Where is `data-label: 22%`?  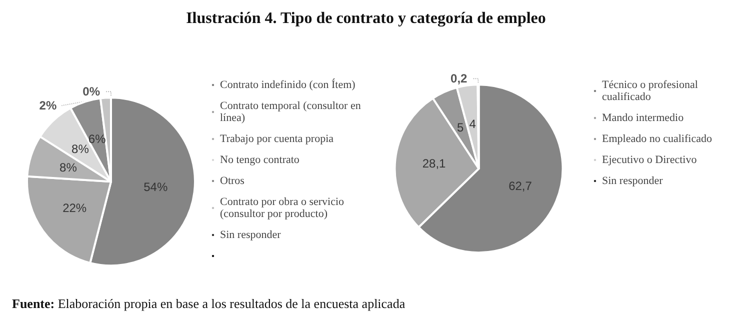
data-label: 22% is located at coordinates (74, 208).